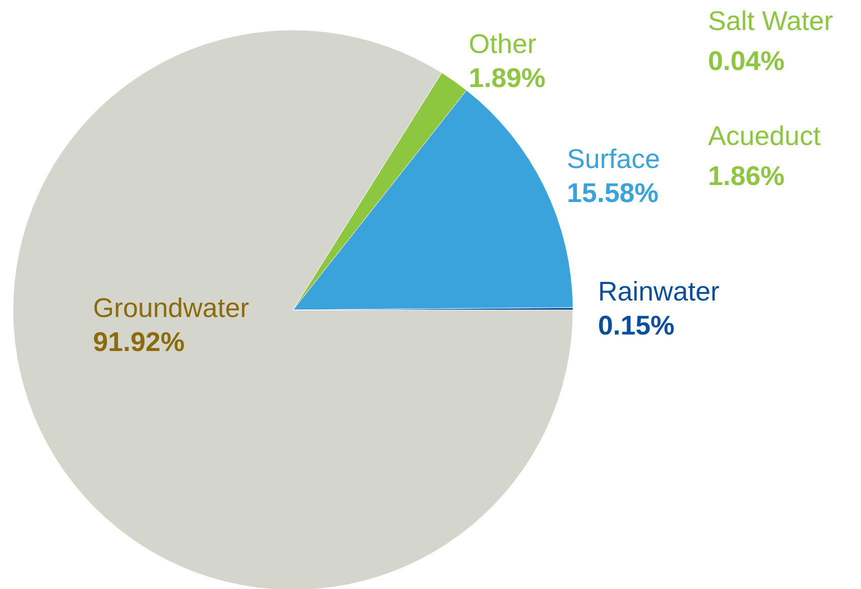 Image resolution: width=861 pixels, height=589 pixels. Describe the element at coordinates (764, 156) in the screenshot. I see `text: Acueduct 1.86%` at that location.